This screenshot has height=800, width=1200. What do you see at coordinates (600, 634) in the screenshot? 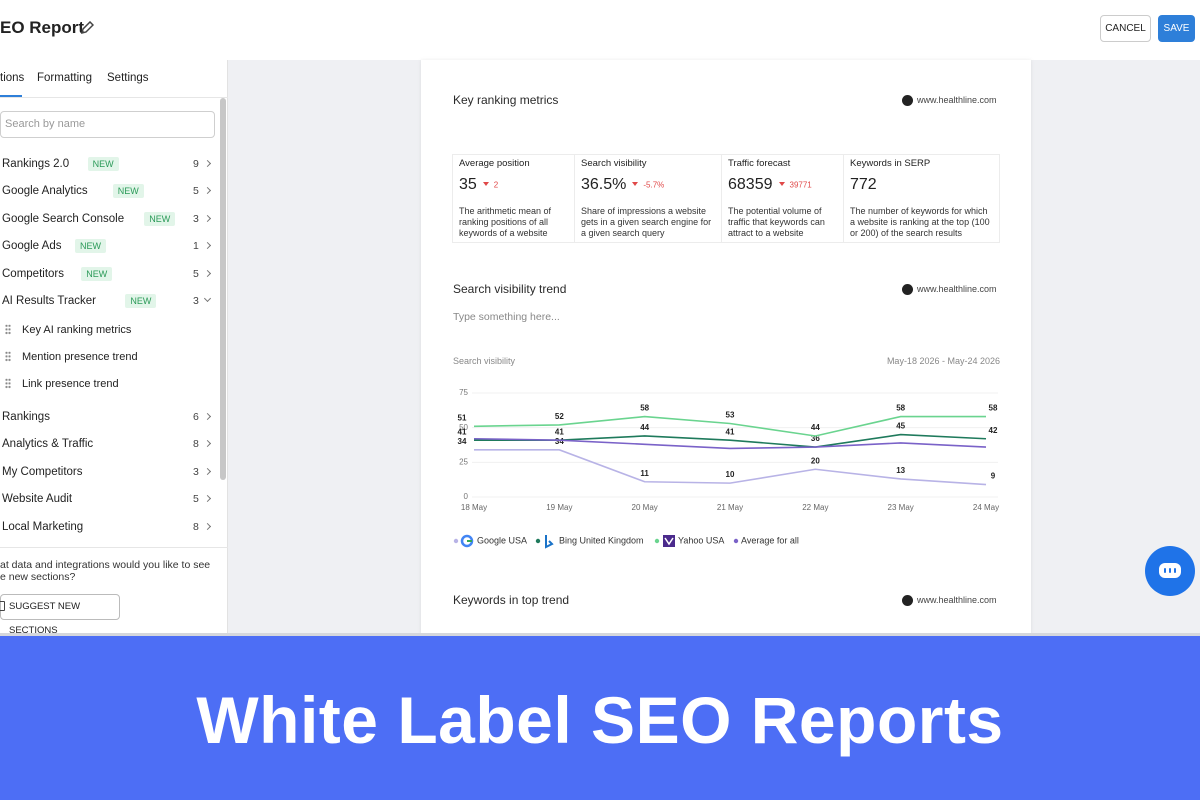
I see `divider` at bounding box center [600, 634].